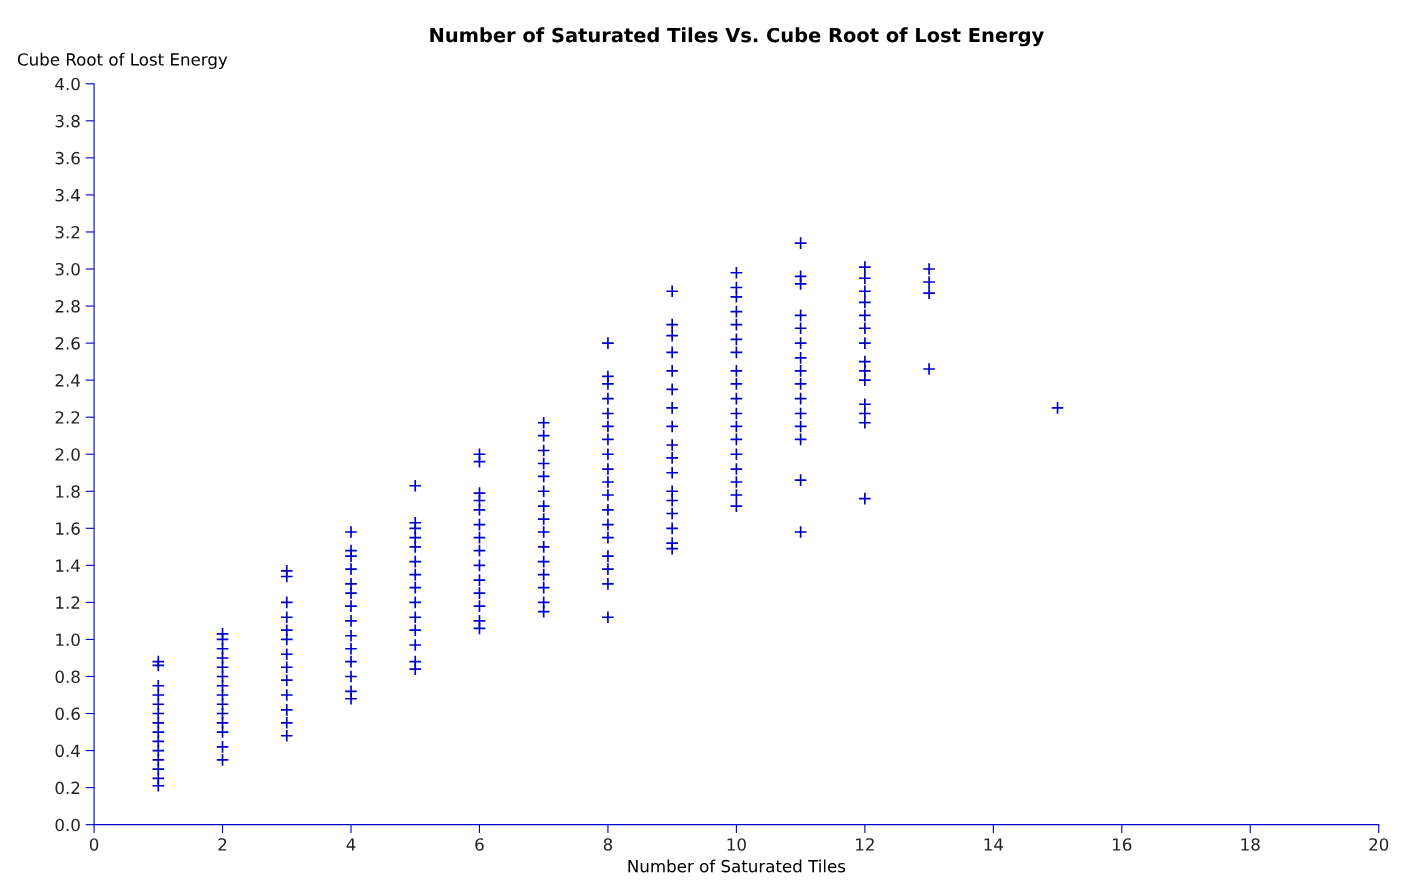 The image size is (1404, 882). What do you see at coordinates (736, 844) in the screenshot?
I see `x-tick-label: 10` at bounding box center [736, 844].